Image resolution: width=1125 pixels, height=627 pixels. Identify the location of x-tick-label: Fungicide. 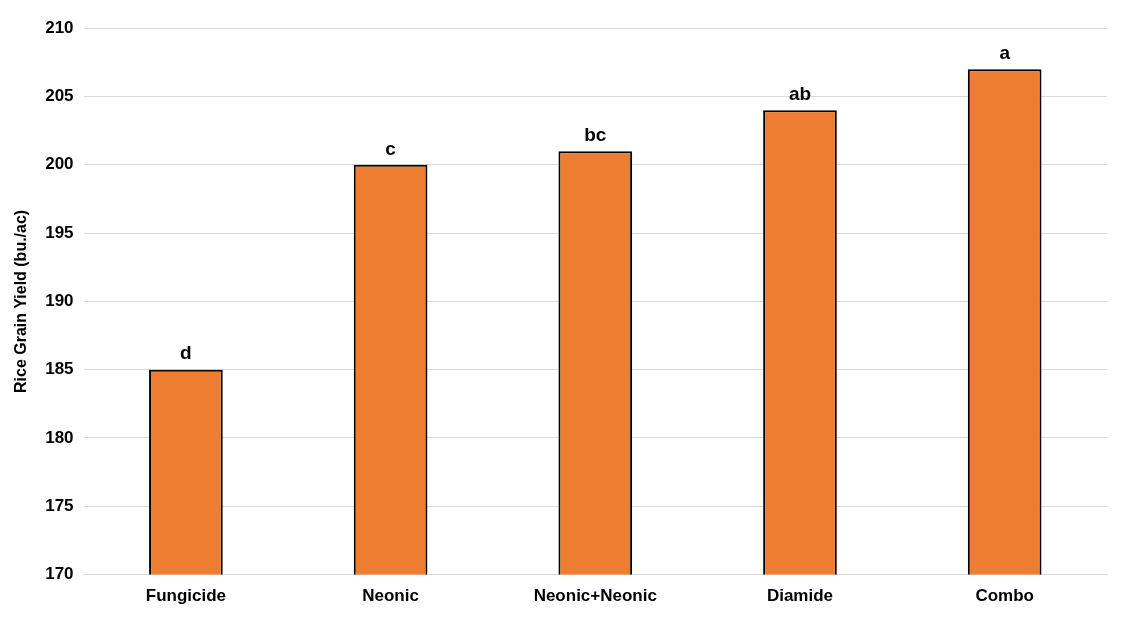
(186, 596).